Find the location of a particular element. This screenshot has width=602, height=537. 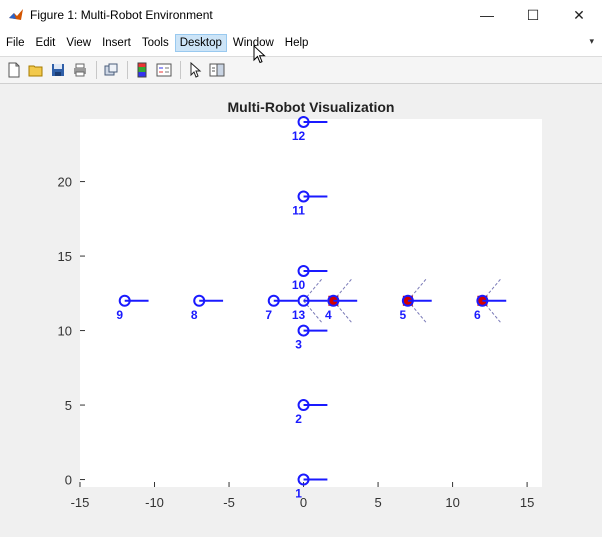

menu-edit: Edit is located at coordinates (45, 43).